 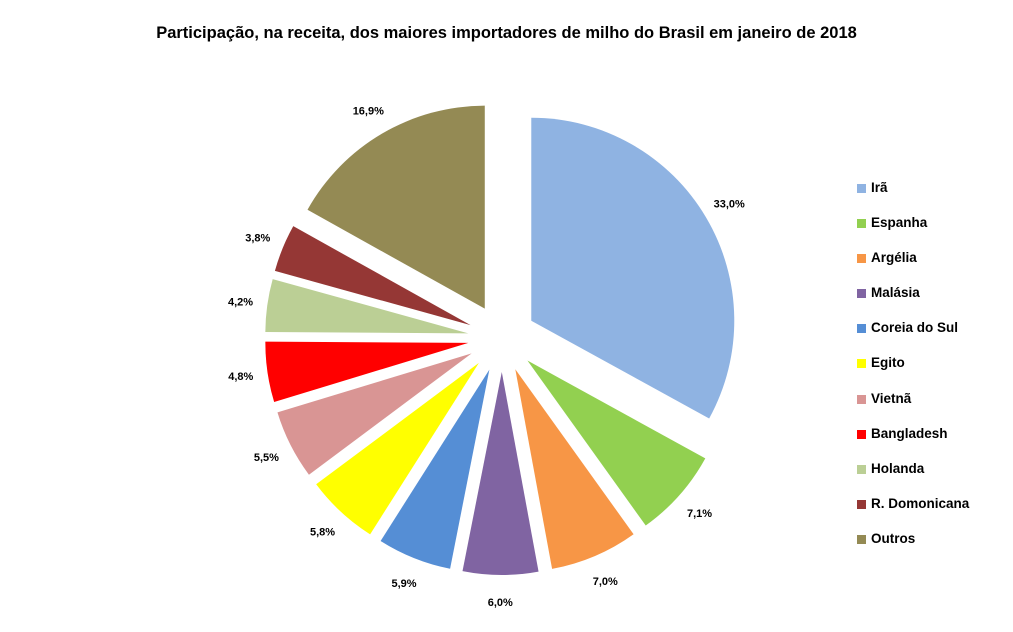 I want to click on legend-label: Argélia, so click(x=894, y=258).